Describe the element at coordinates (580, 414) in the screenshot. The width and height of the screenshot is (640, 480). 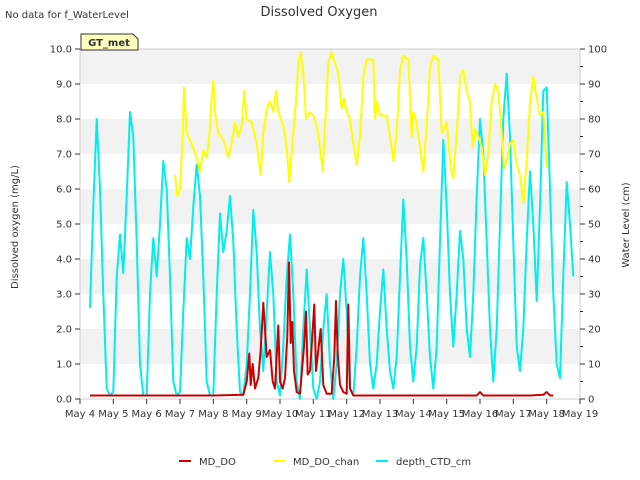
I see `x-tick-label: May 19` at that location.